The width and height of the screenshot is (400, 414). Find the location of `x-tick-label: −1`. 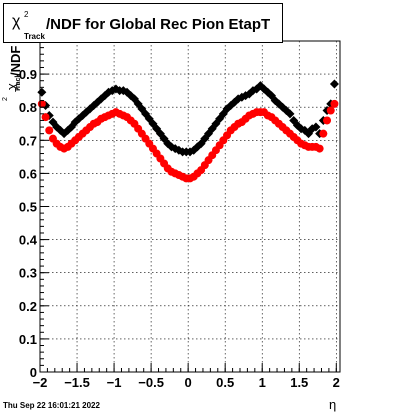

x-tick-label: −1 is located at coordinates (114, 382).